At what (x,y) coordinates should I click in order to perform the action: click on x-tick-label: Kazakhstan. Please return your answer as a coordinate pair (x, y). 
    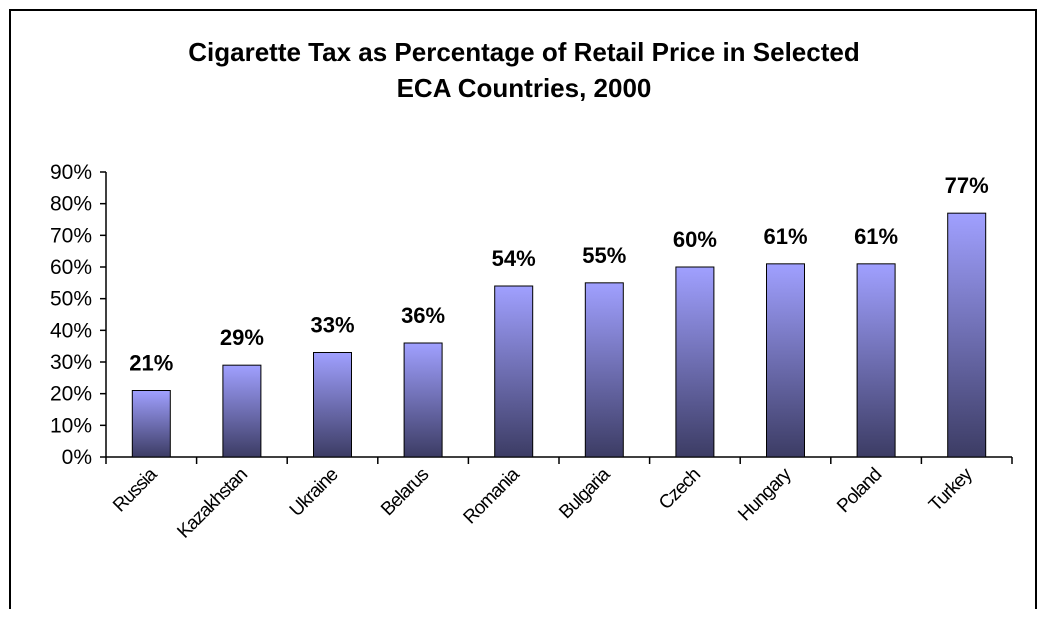
    Looking at the image, I should click on (212, 503).